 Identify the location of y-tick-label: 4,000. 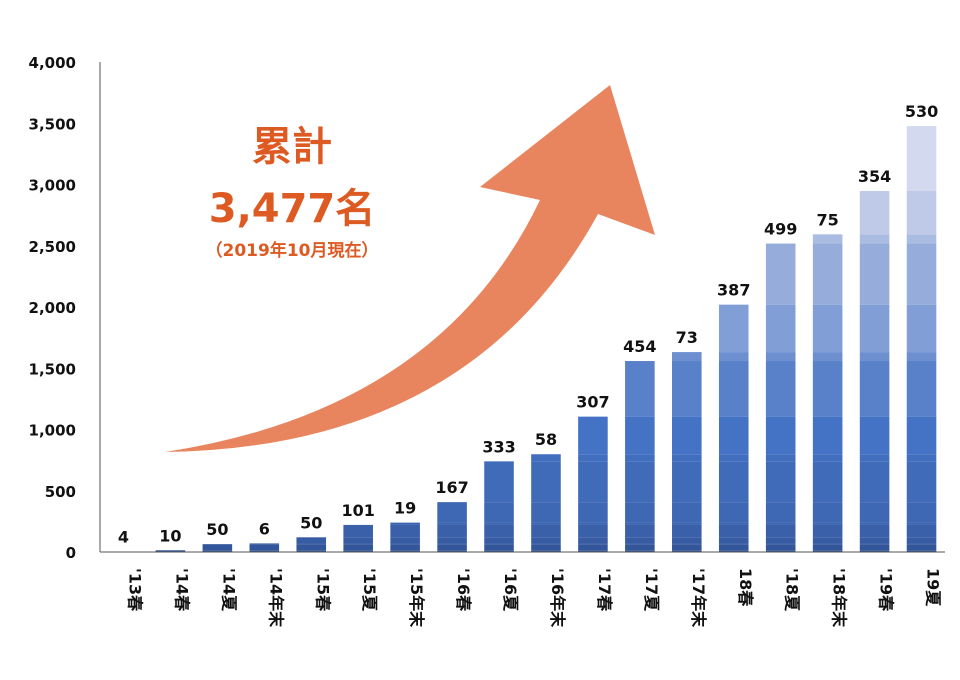
(52, 63).